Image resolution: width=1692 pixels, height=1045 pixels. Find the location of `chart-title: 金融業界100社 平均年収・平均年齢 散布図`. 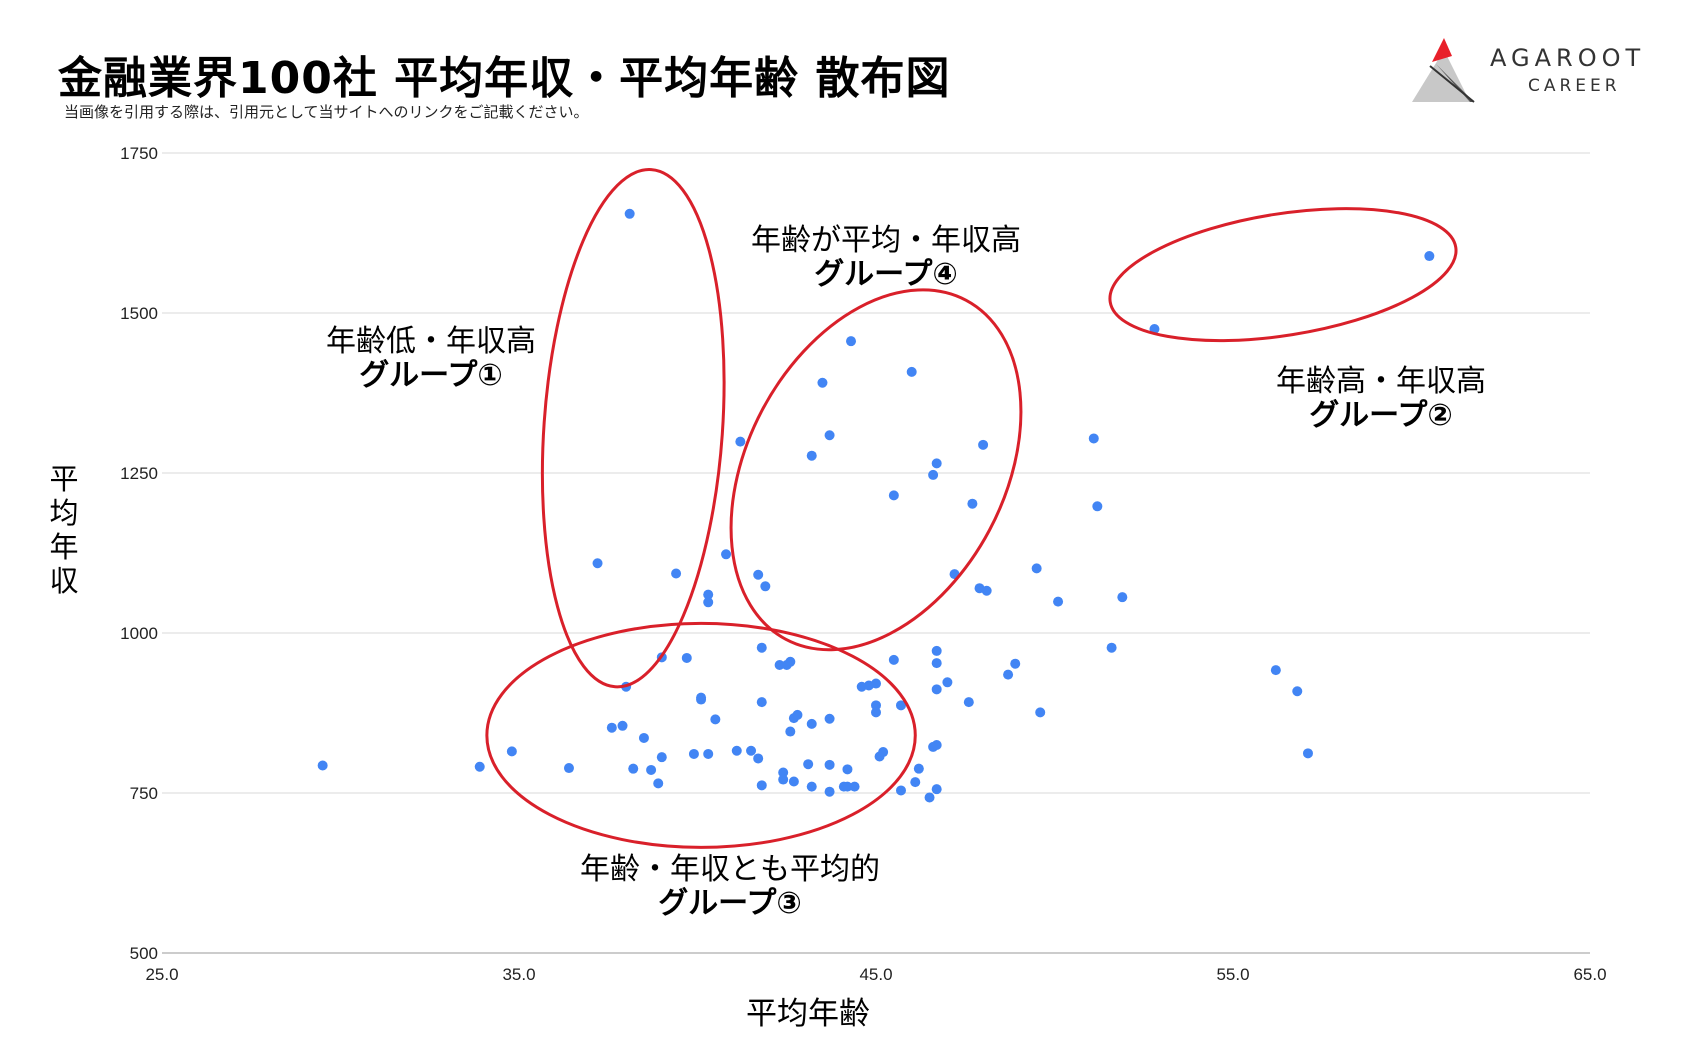

chart-title: 金融業界100社 平均年収・平均年齢 散布図 is located at coordinates (504, 78).